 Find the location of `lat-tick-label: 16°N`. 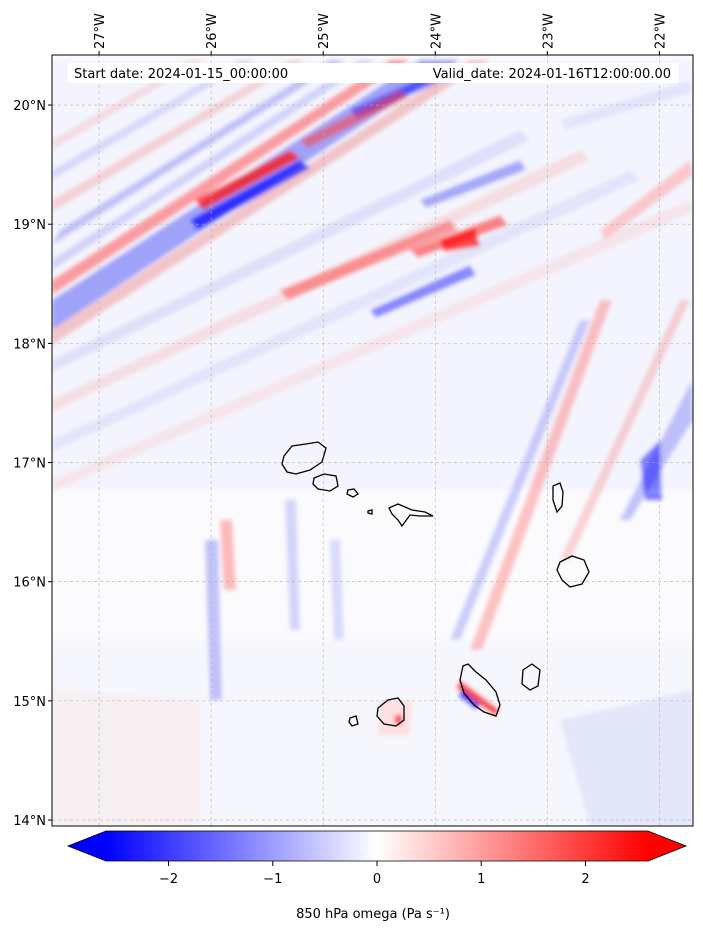

lat-tick-label: 16°N is located at coordinates (29, 583).